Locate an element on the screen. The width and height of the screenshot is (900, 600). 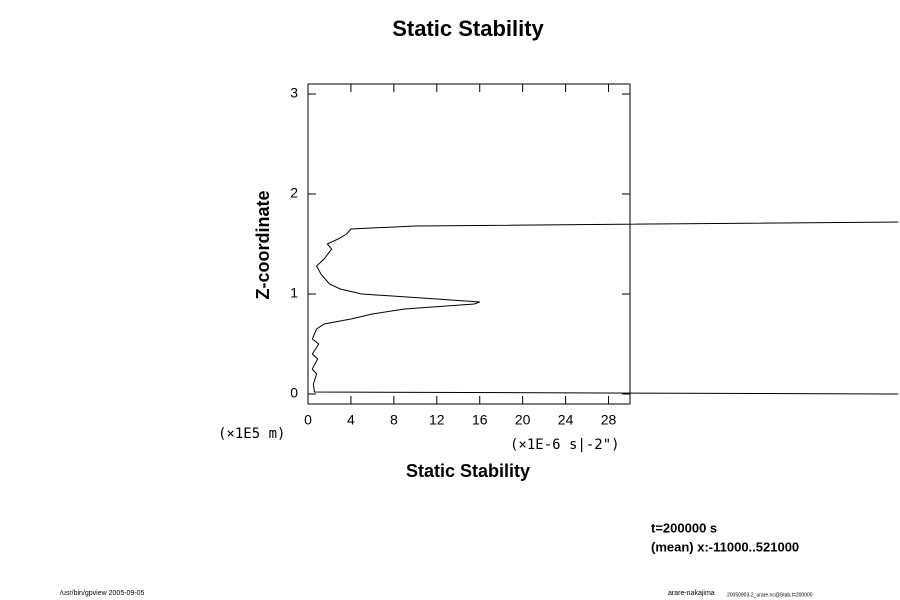
y-tick-label: 2 is located at coordinates (294, 193).